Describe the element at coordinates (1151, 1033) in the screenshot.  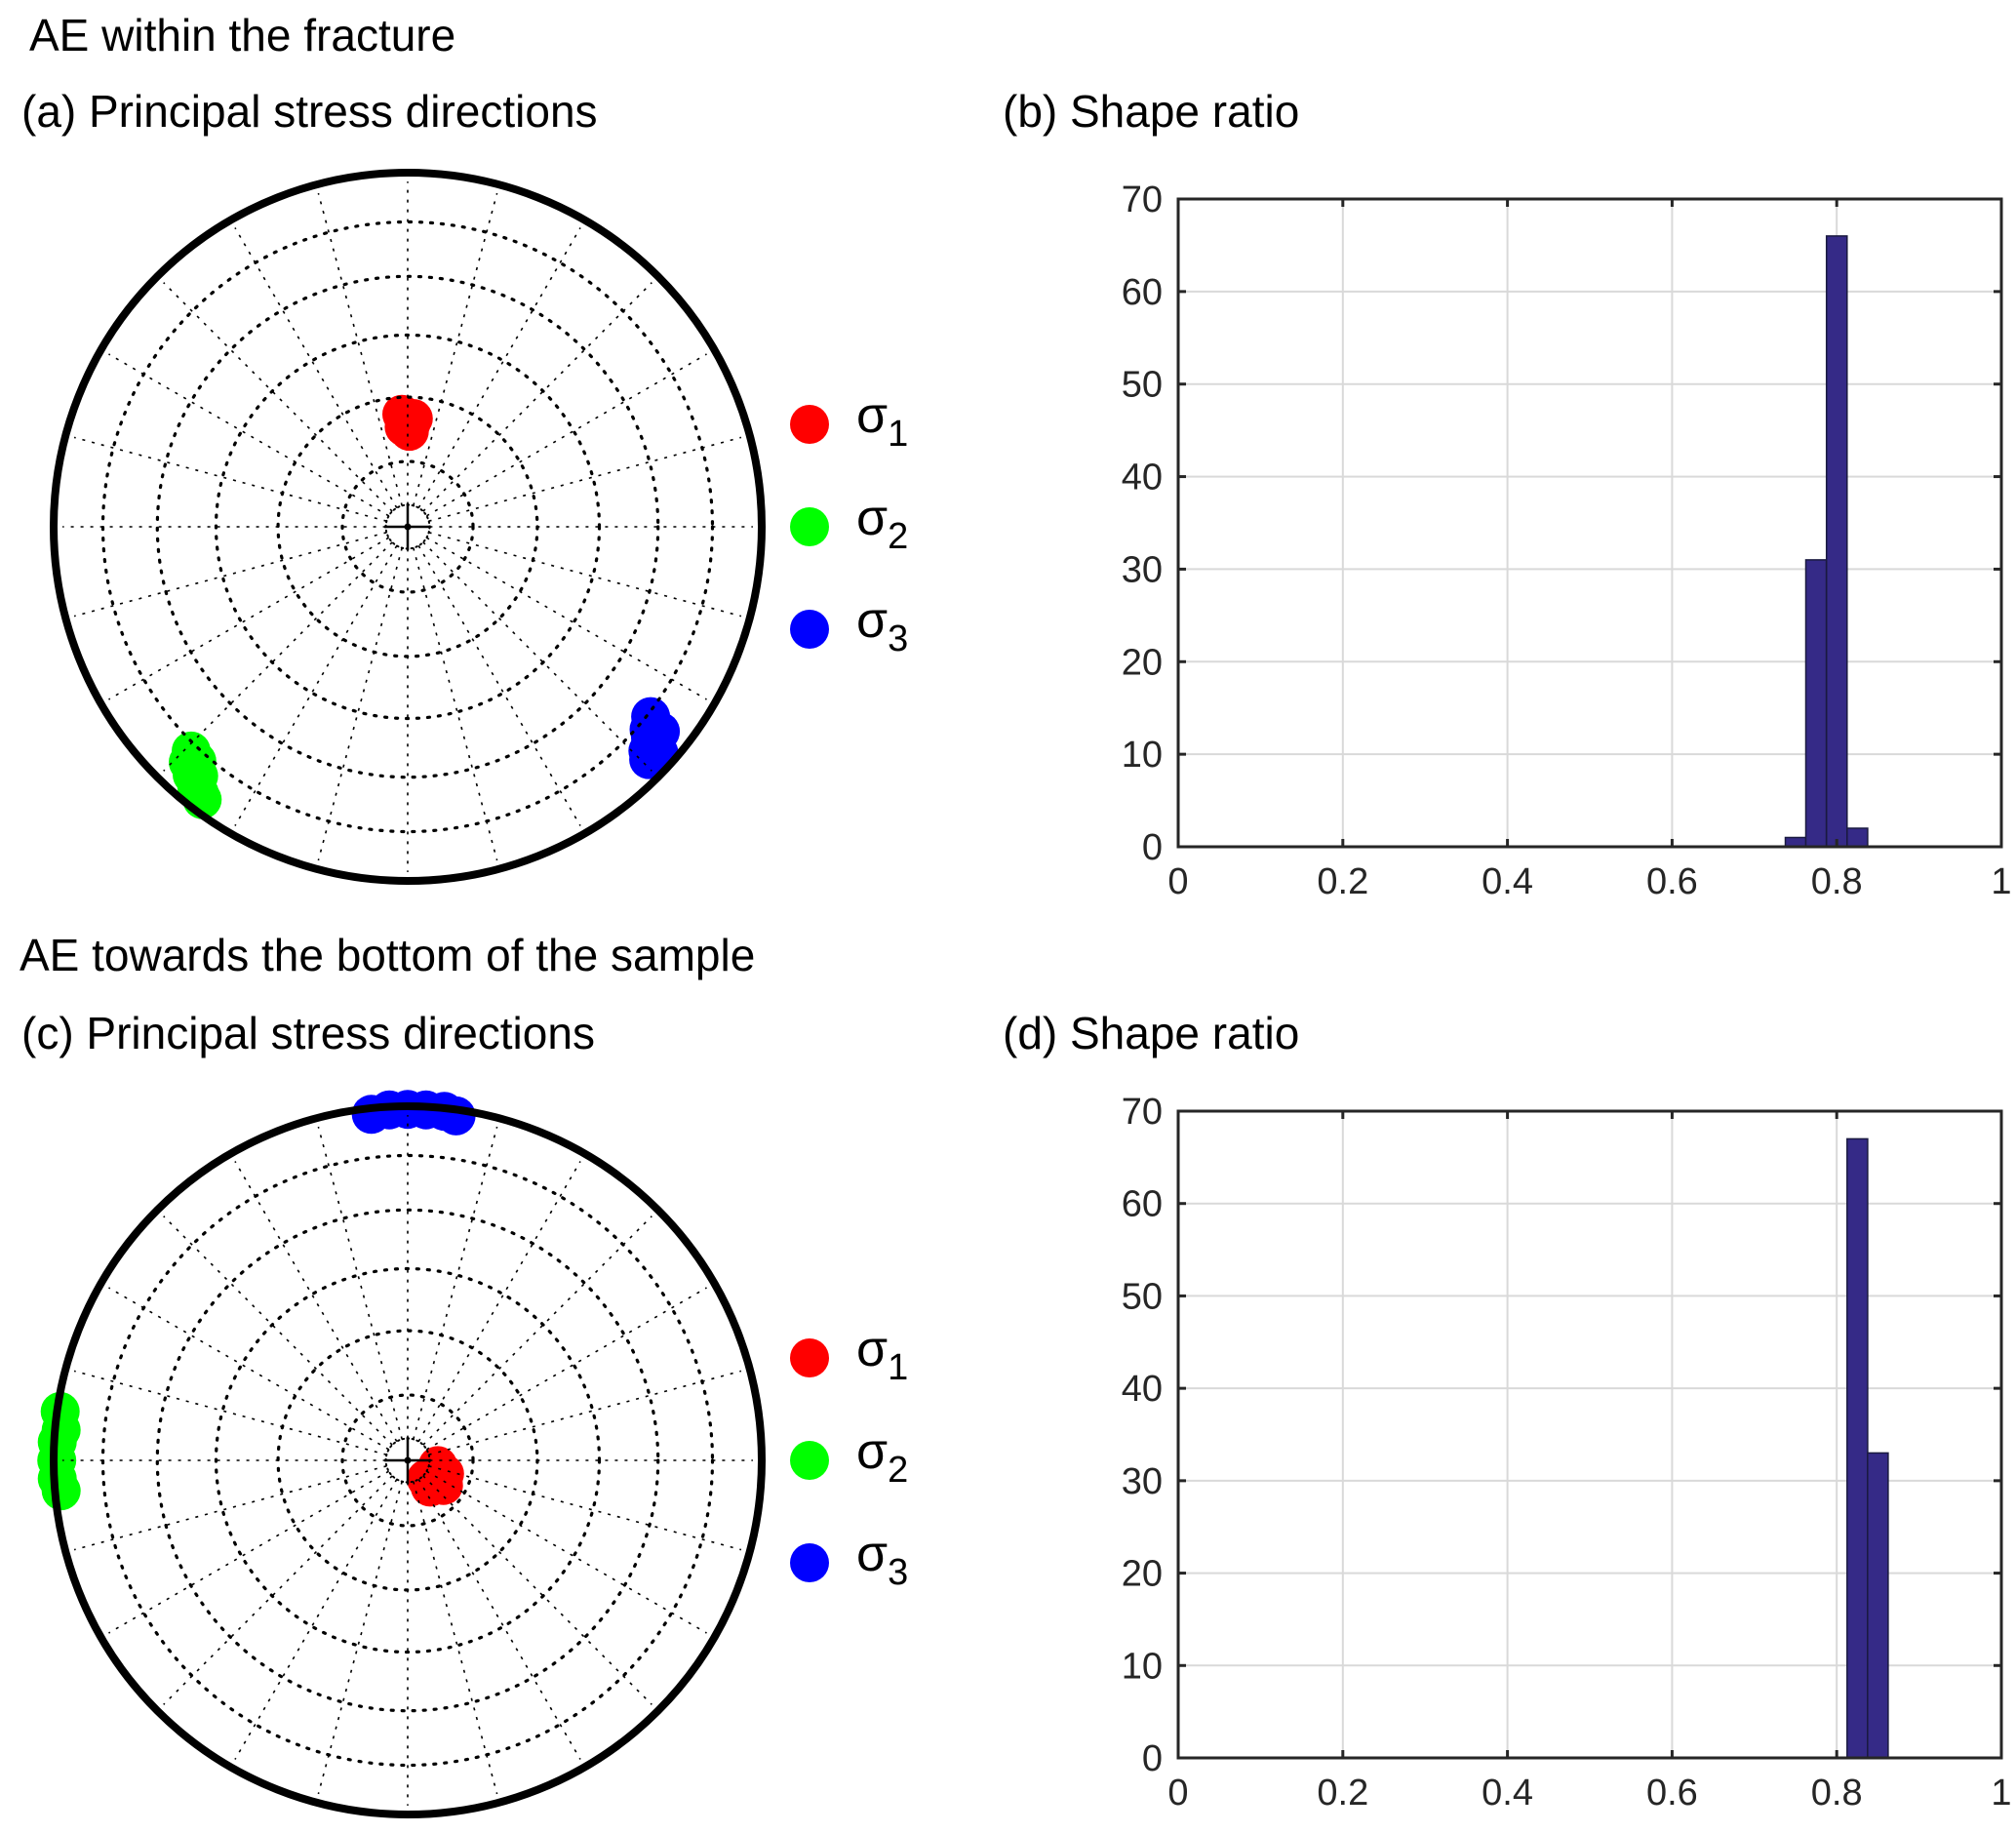
I see `panel-title-d: (d) Shape ratio` at that location.